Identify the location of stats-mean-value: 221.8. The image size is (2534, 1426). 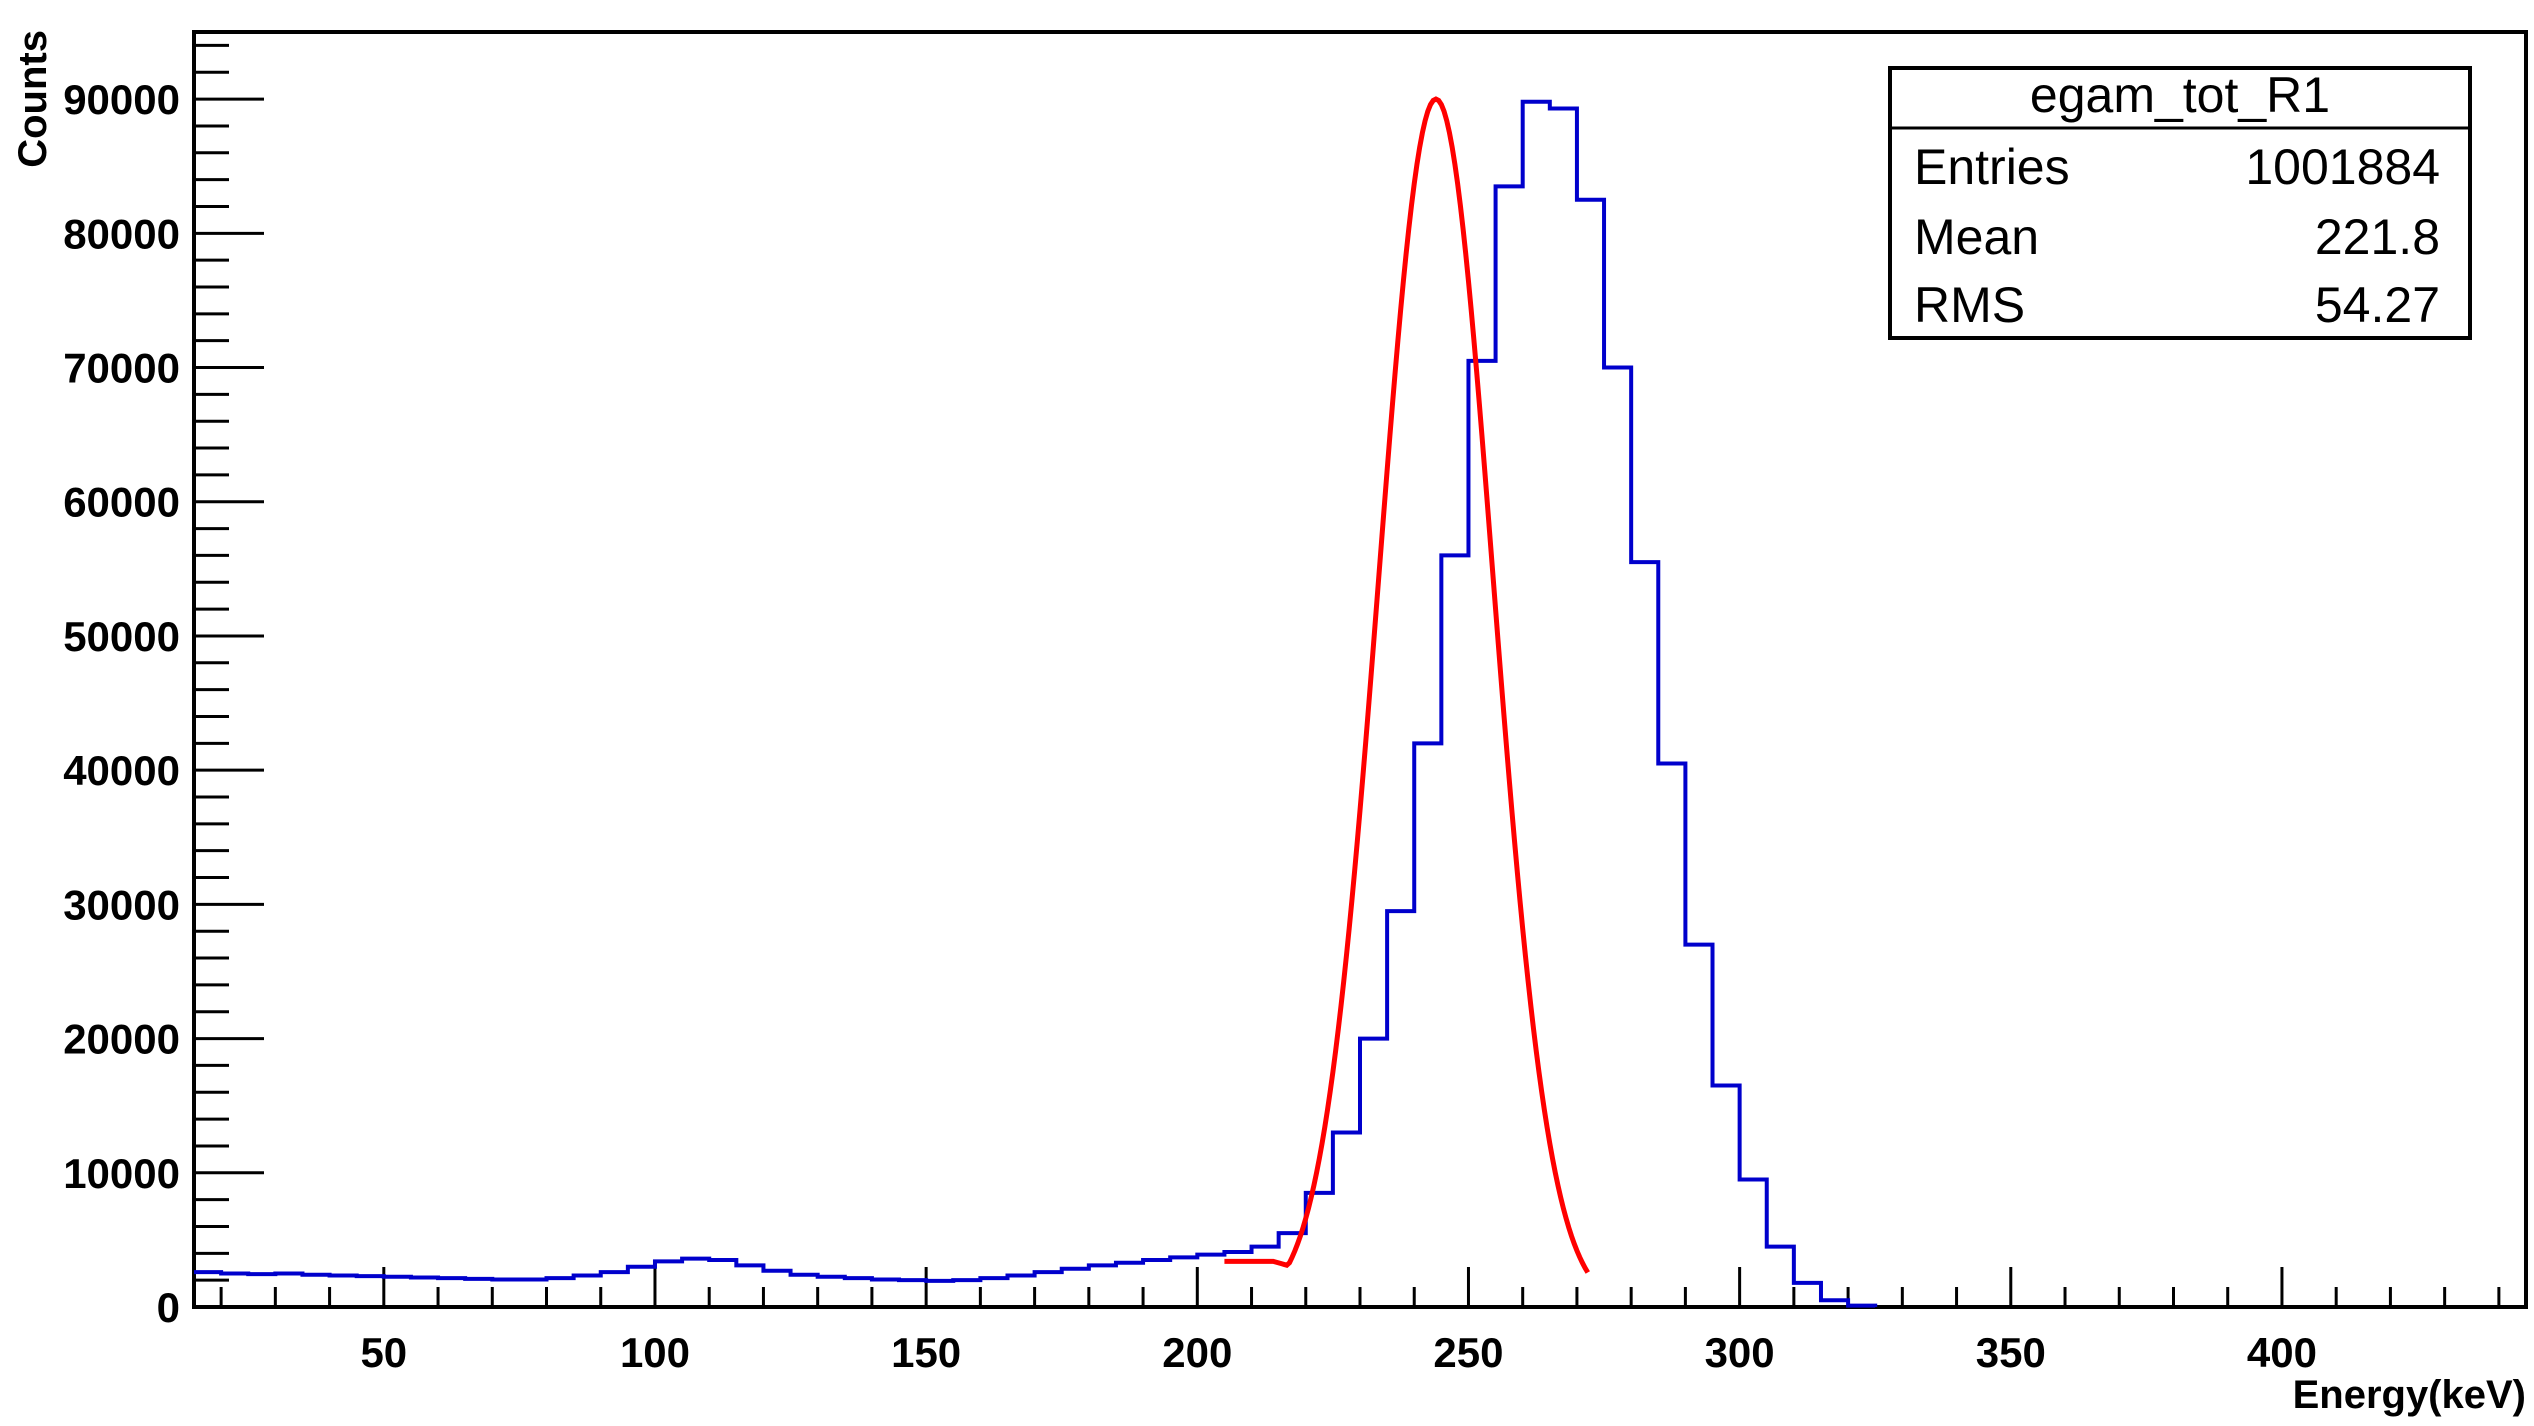
(2377, 237).